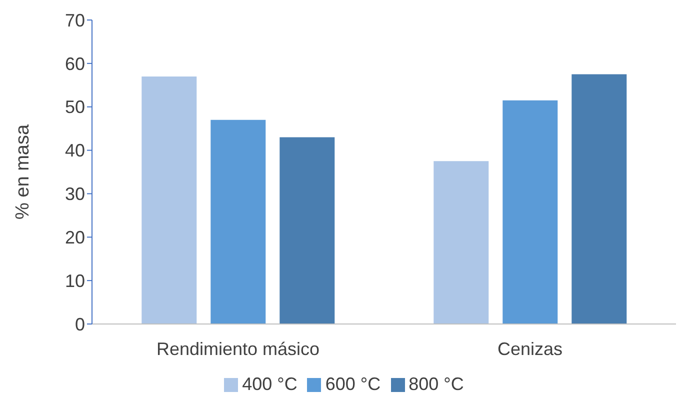 The height and width of the screenshot is (407, 694). What do you see at coordinates (74, 280) in the screenshot?
I see `y-tick-label: 10` at bounding box center [74, 280].